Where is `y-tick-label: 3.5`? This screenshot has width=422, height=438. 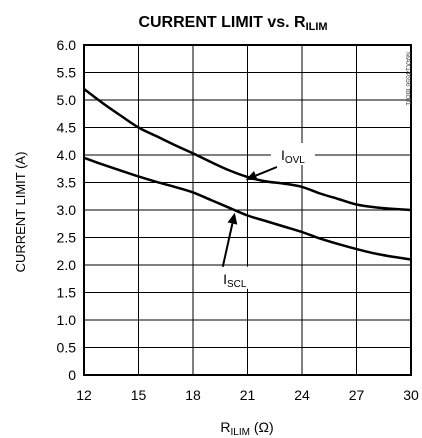
y-tick-label: 3.5 is located at coordinates (67, 183).